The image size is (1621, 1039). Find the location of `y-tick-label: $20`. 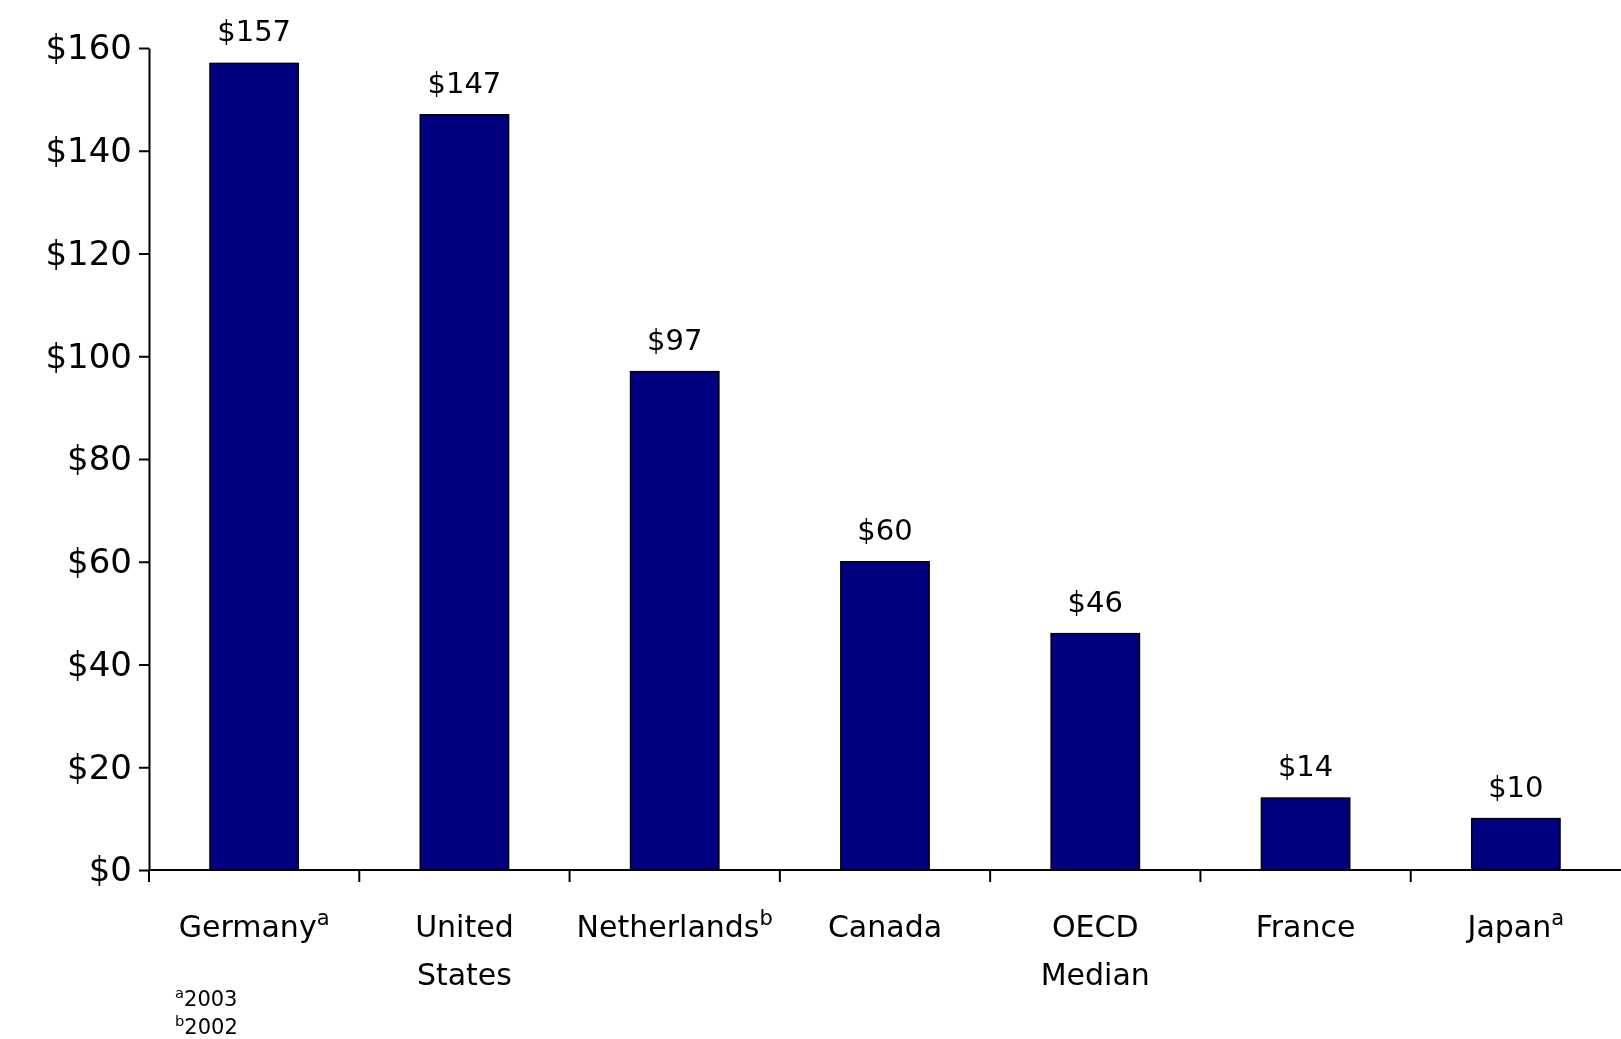

y-tick-label: $20 is located at coordinates (99, 766).